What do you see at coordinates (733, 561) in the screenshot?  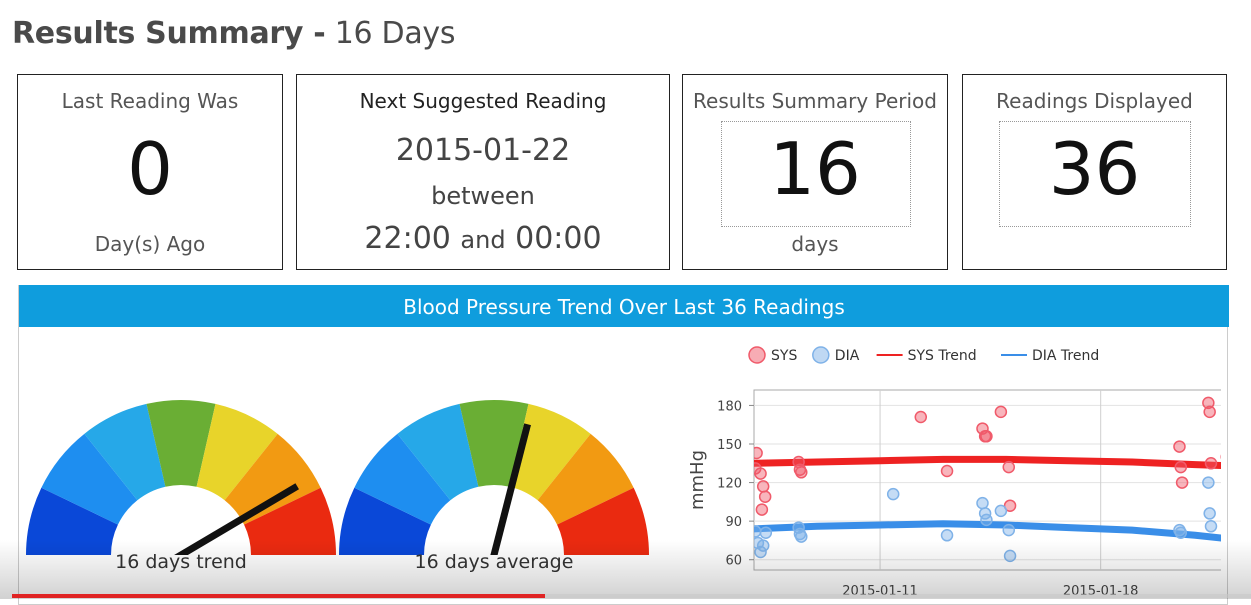 I see `chart-ytick-label-0: 60` at bounding box center [733, 561].